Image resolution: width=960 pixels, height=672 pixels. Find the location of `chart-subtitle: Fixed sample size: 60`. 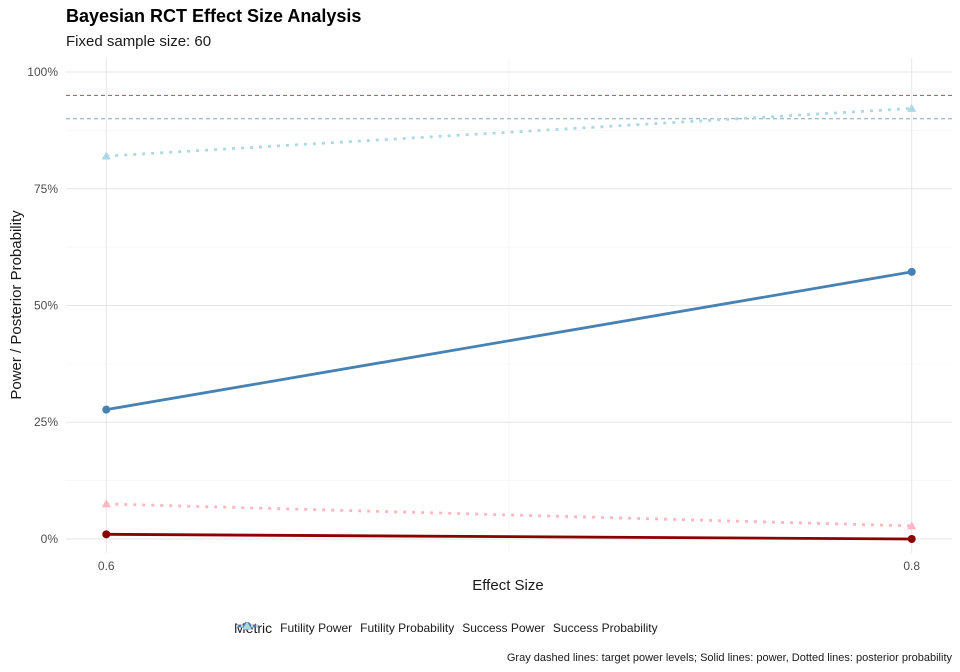

chart-subtitle: Fixed sample size: 60 is located at coordinates (139, 41).